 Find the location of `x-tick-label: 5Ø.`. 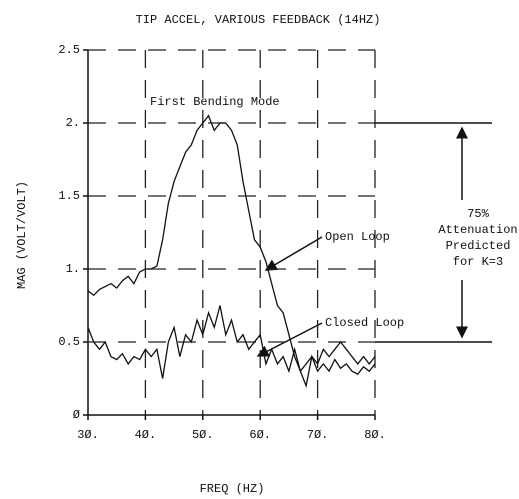

x-tick-label: 5Ø. is located at coordinates (203, 435).